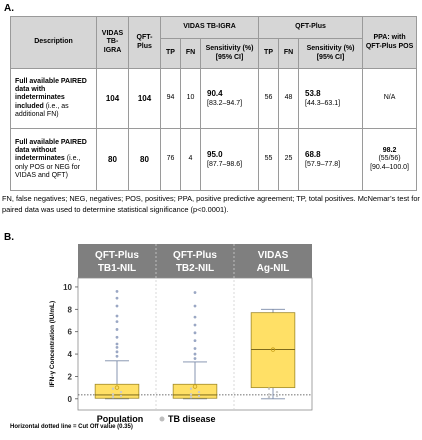 This screenshot has width=422, height=440. I want to click on chart-header-band, so click(195, 261).